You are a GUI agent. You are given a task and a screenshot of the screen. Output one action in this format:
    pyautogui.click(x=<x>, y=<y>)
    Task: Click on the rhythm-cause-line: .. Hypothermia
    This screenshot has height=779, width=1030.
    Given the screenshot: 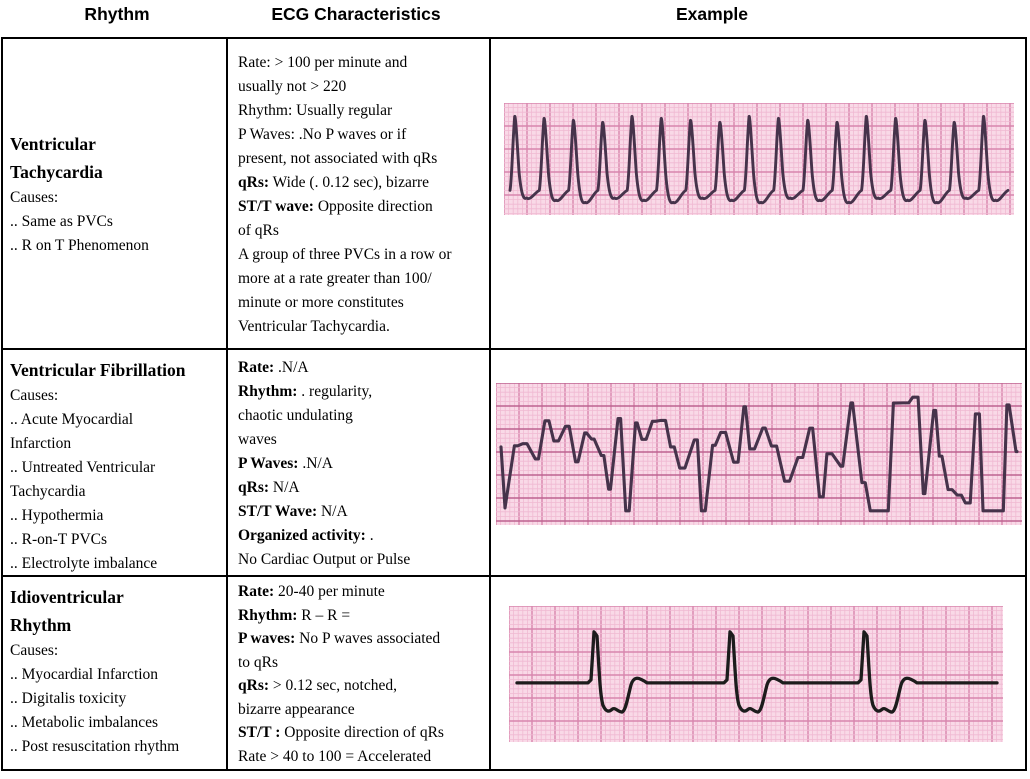 What is the action you would take?
    pyautogui.click(x=57, y=515)
    